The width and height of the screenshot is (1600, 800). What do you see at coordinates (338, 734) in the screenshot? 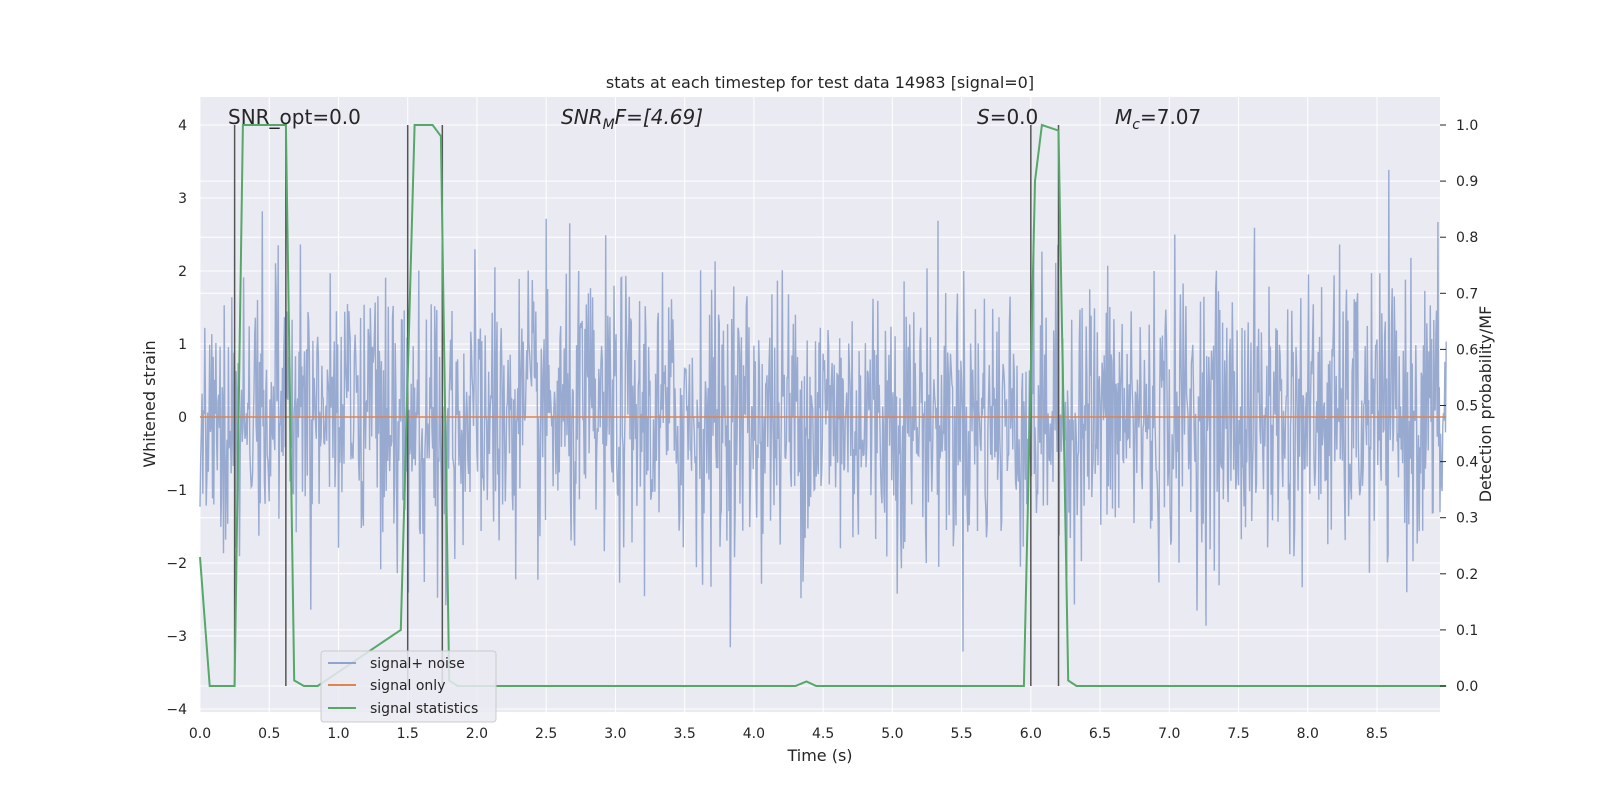
I see `x-tick-label: 1.0` at bounding box center [338, 734].